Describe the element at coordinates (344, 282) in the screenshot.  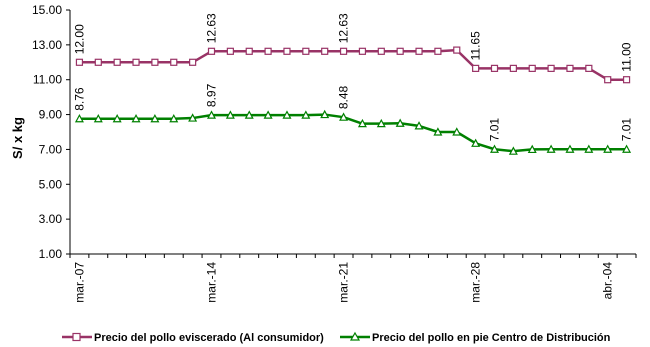
I see `x-tick-label: mar.-21` at that location.